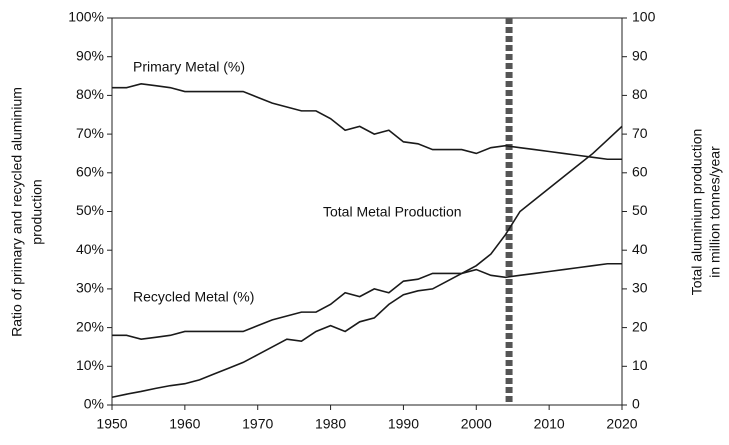 This screenshot has height=445, width=729. I want to click on y2-tick-label: 20, so click(640, 326).